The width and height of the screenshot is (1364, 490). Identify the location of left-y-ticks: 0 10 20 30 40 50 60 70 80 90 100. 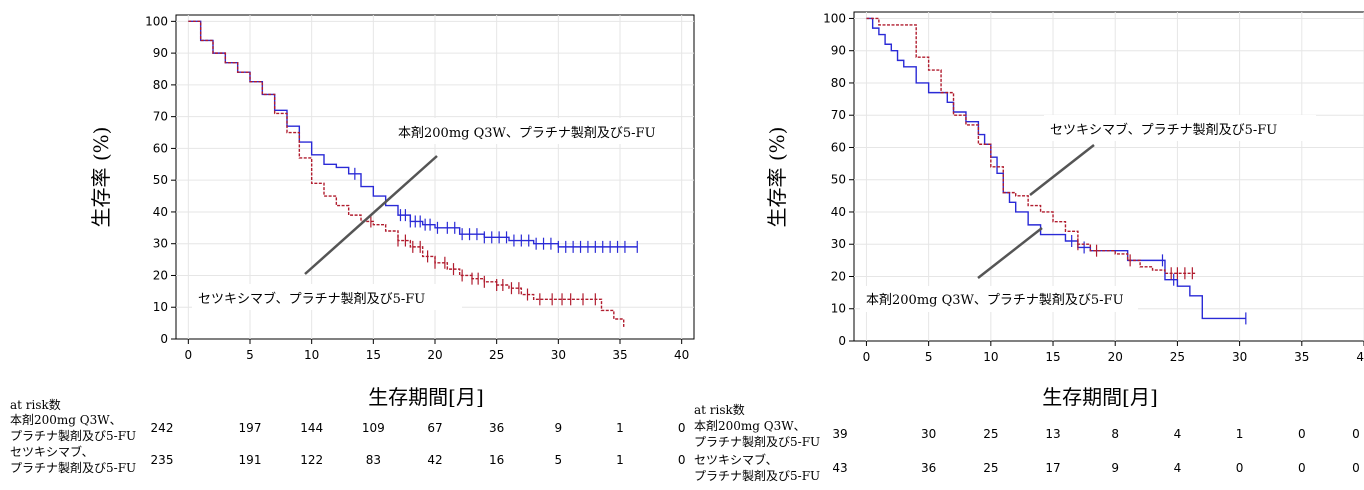
(160, 180).